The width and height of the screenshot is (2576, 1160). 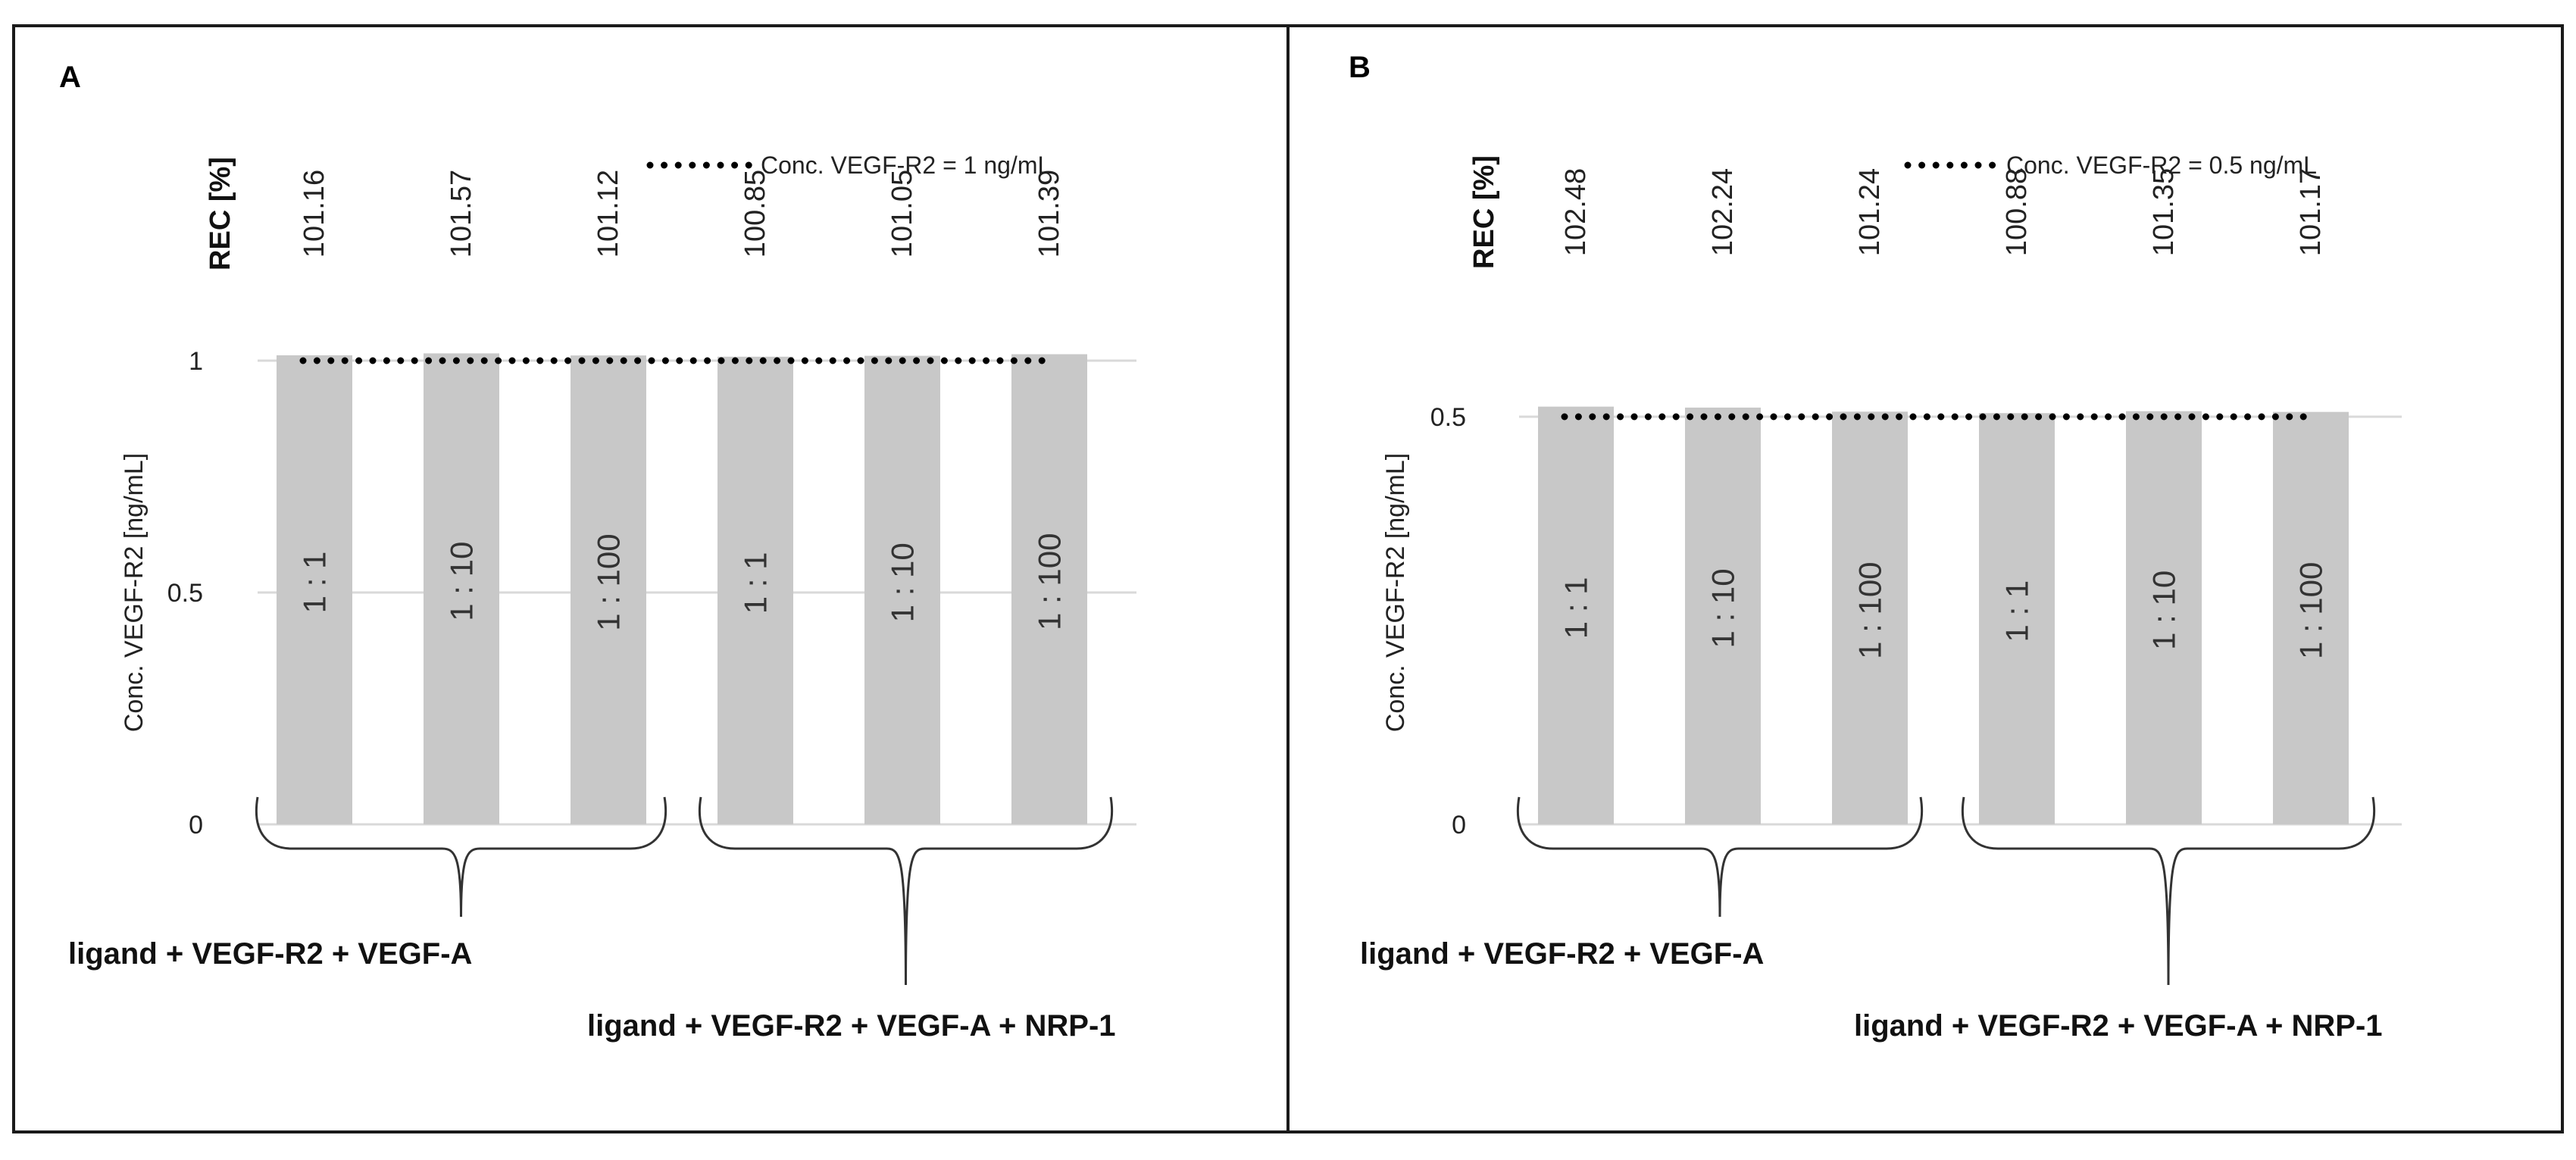 What do you see at coordinates (1723, 212) in the screenshot?
I see `rec-value-b: 102.24` at bounding box center [1723, 212].